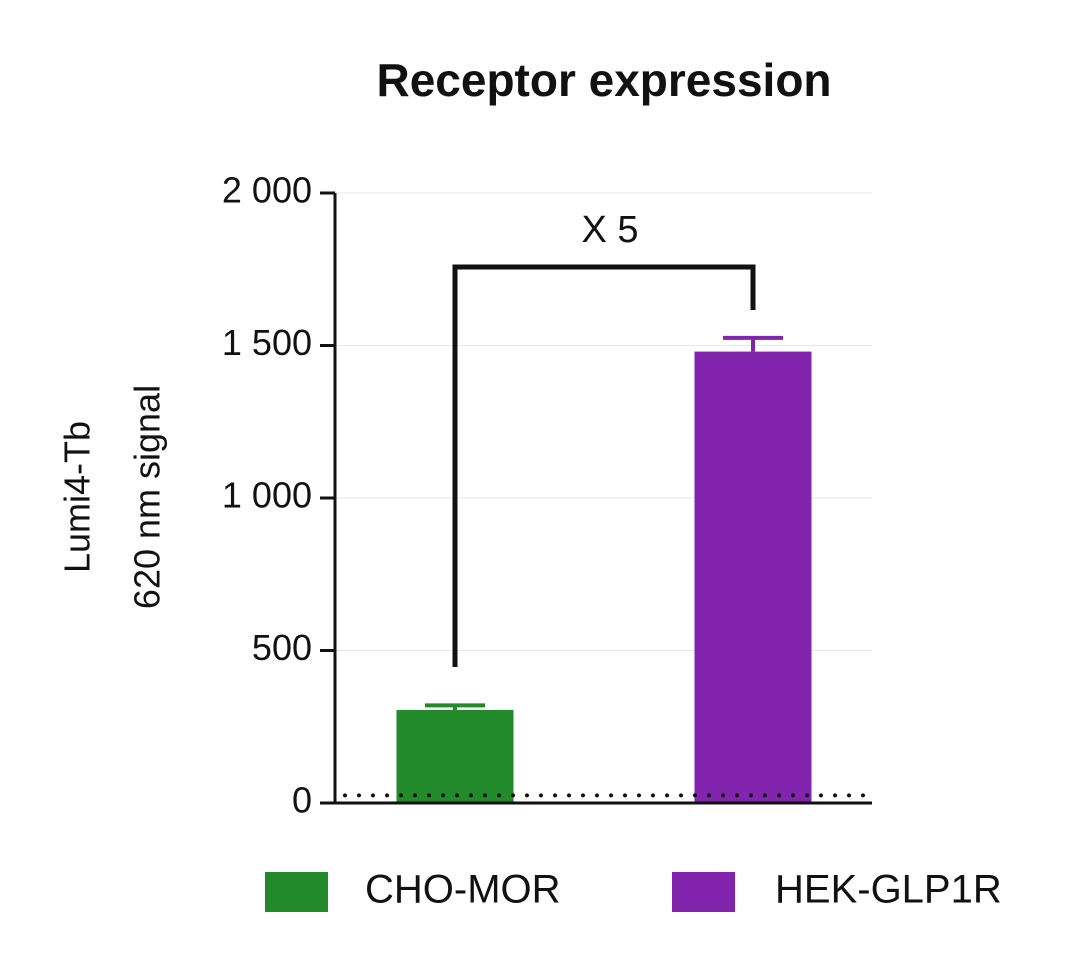  Describe the element at coordinates (77, 497) in the screenshot. I see `y-axis-label: Lumi4-Tb` at that location.